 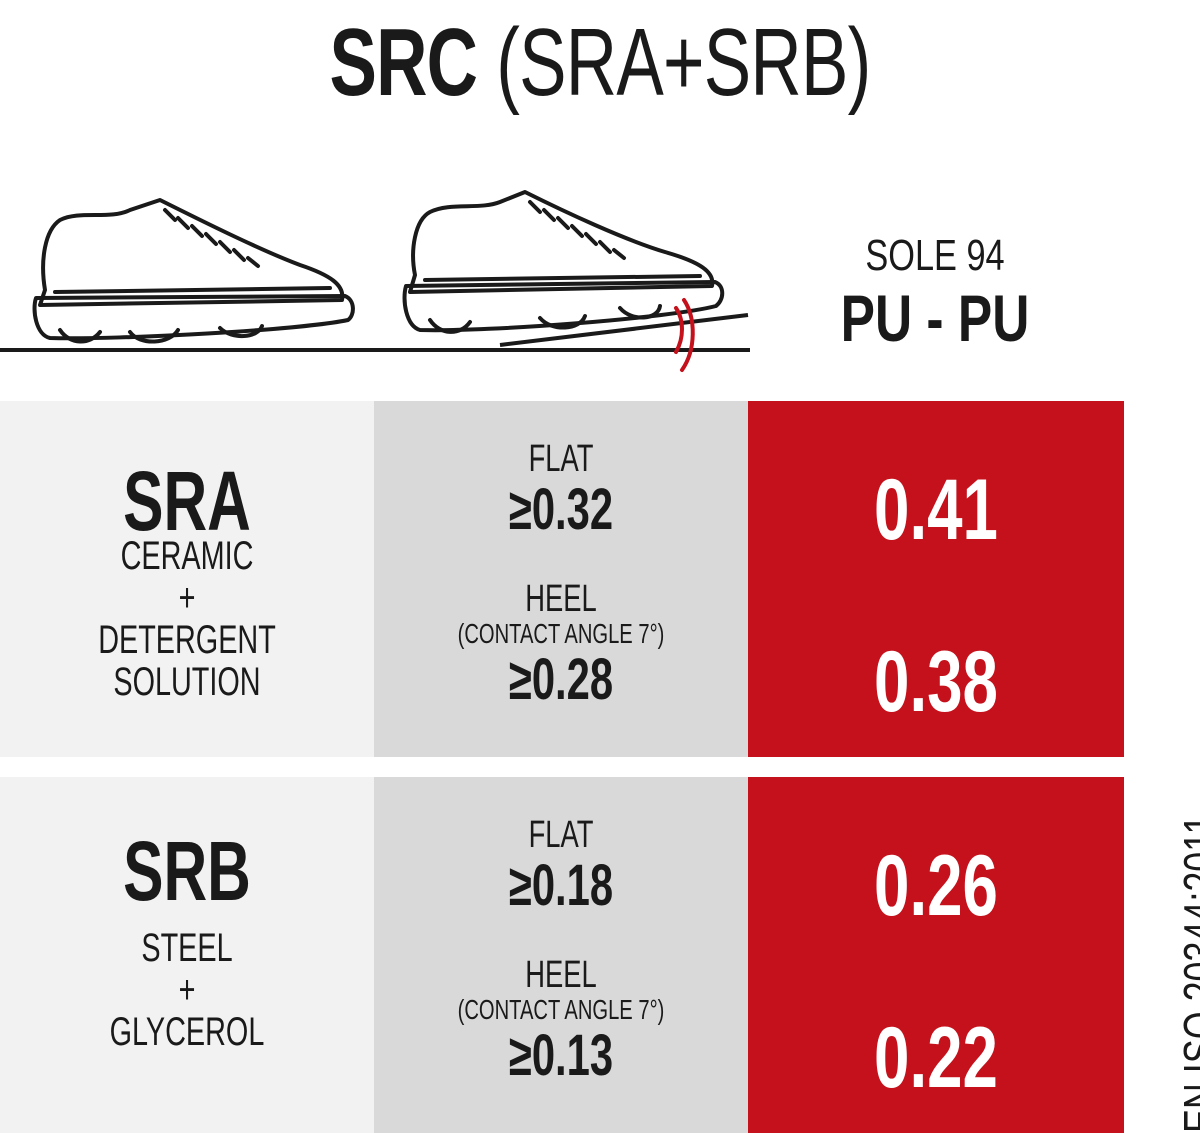 I want to click on sra-desc: CERAMIC + DETERGENT SOLUTION, so click(x=187, y=619).